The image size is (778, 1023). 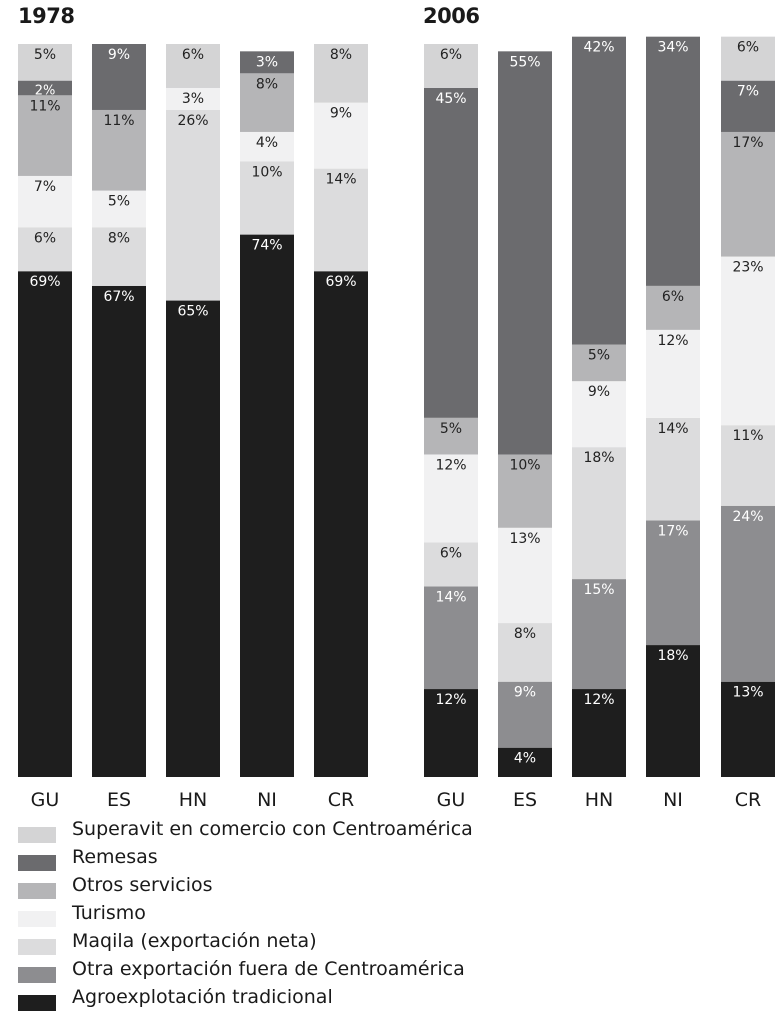 What do you see at coordinates (525, 634) in the screenshot?
I see `data-label: 8%` at bounding box center [525, 634].